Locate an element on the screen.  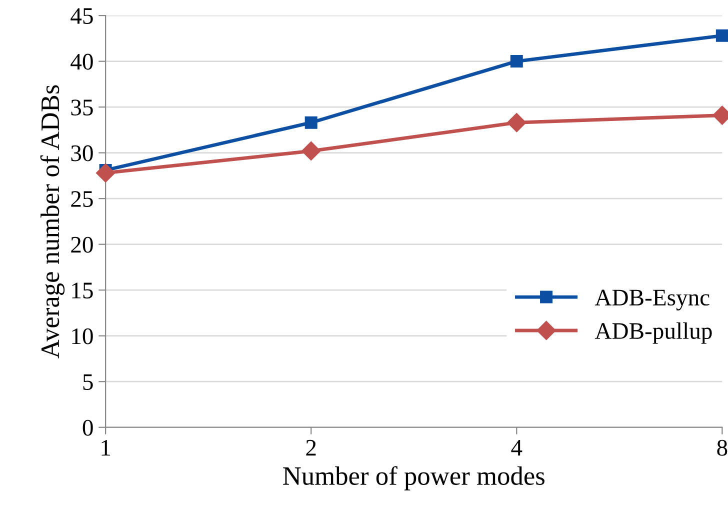
y-tick-label: 45 is located at coordinates (81, 16).